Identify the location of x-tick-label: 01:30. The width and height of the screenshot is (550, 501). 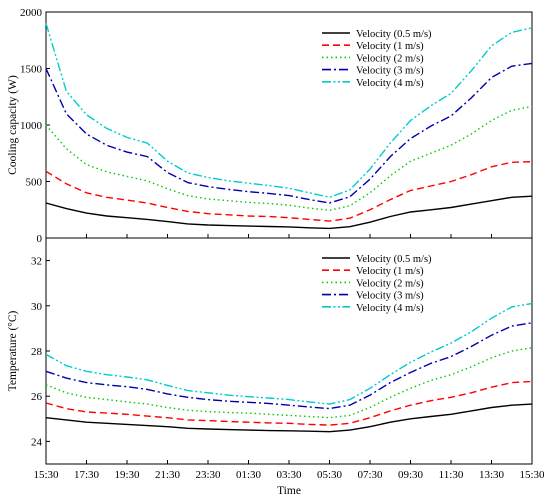
(249, 475).